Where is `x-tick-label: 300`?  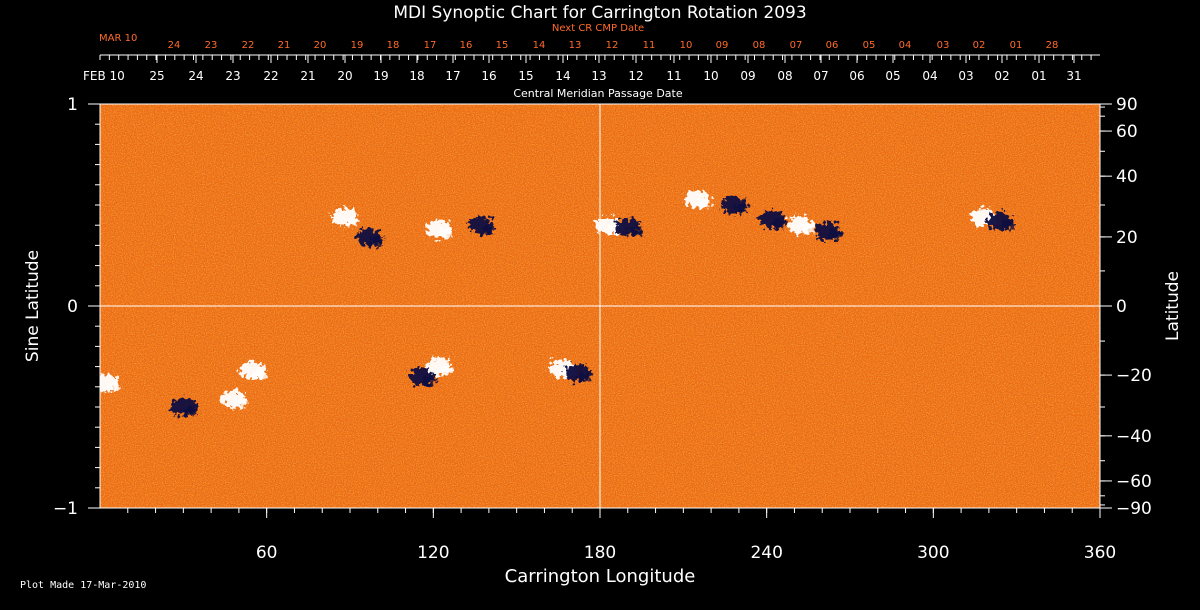
x-tick-label: 300 is located at coordinates (933, 553).